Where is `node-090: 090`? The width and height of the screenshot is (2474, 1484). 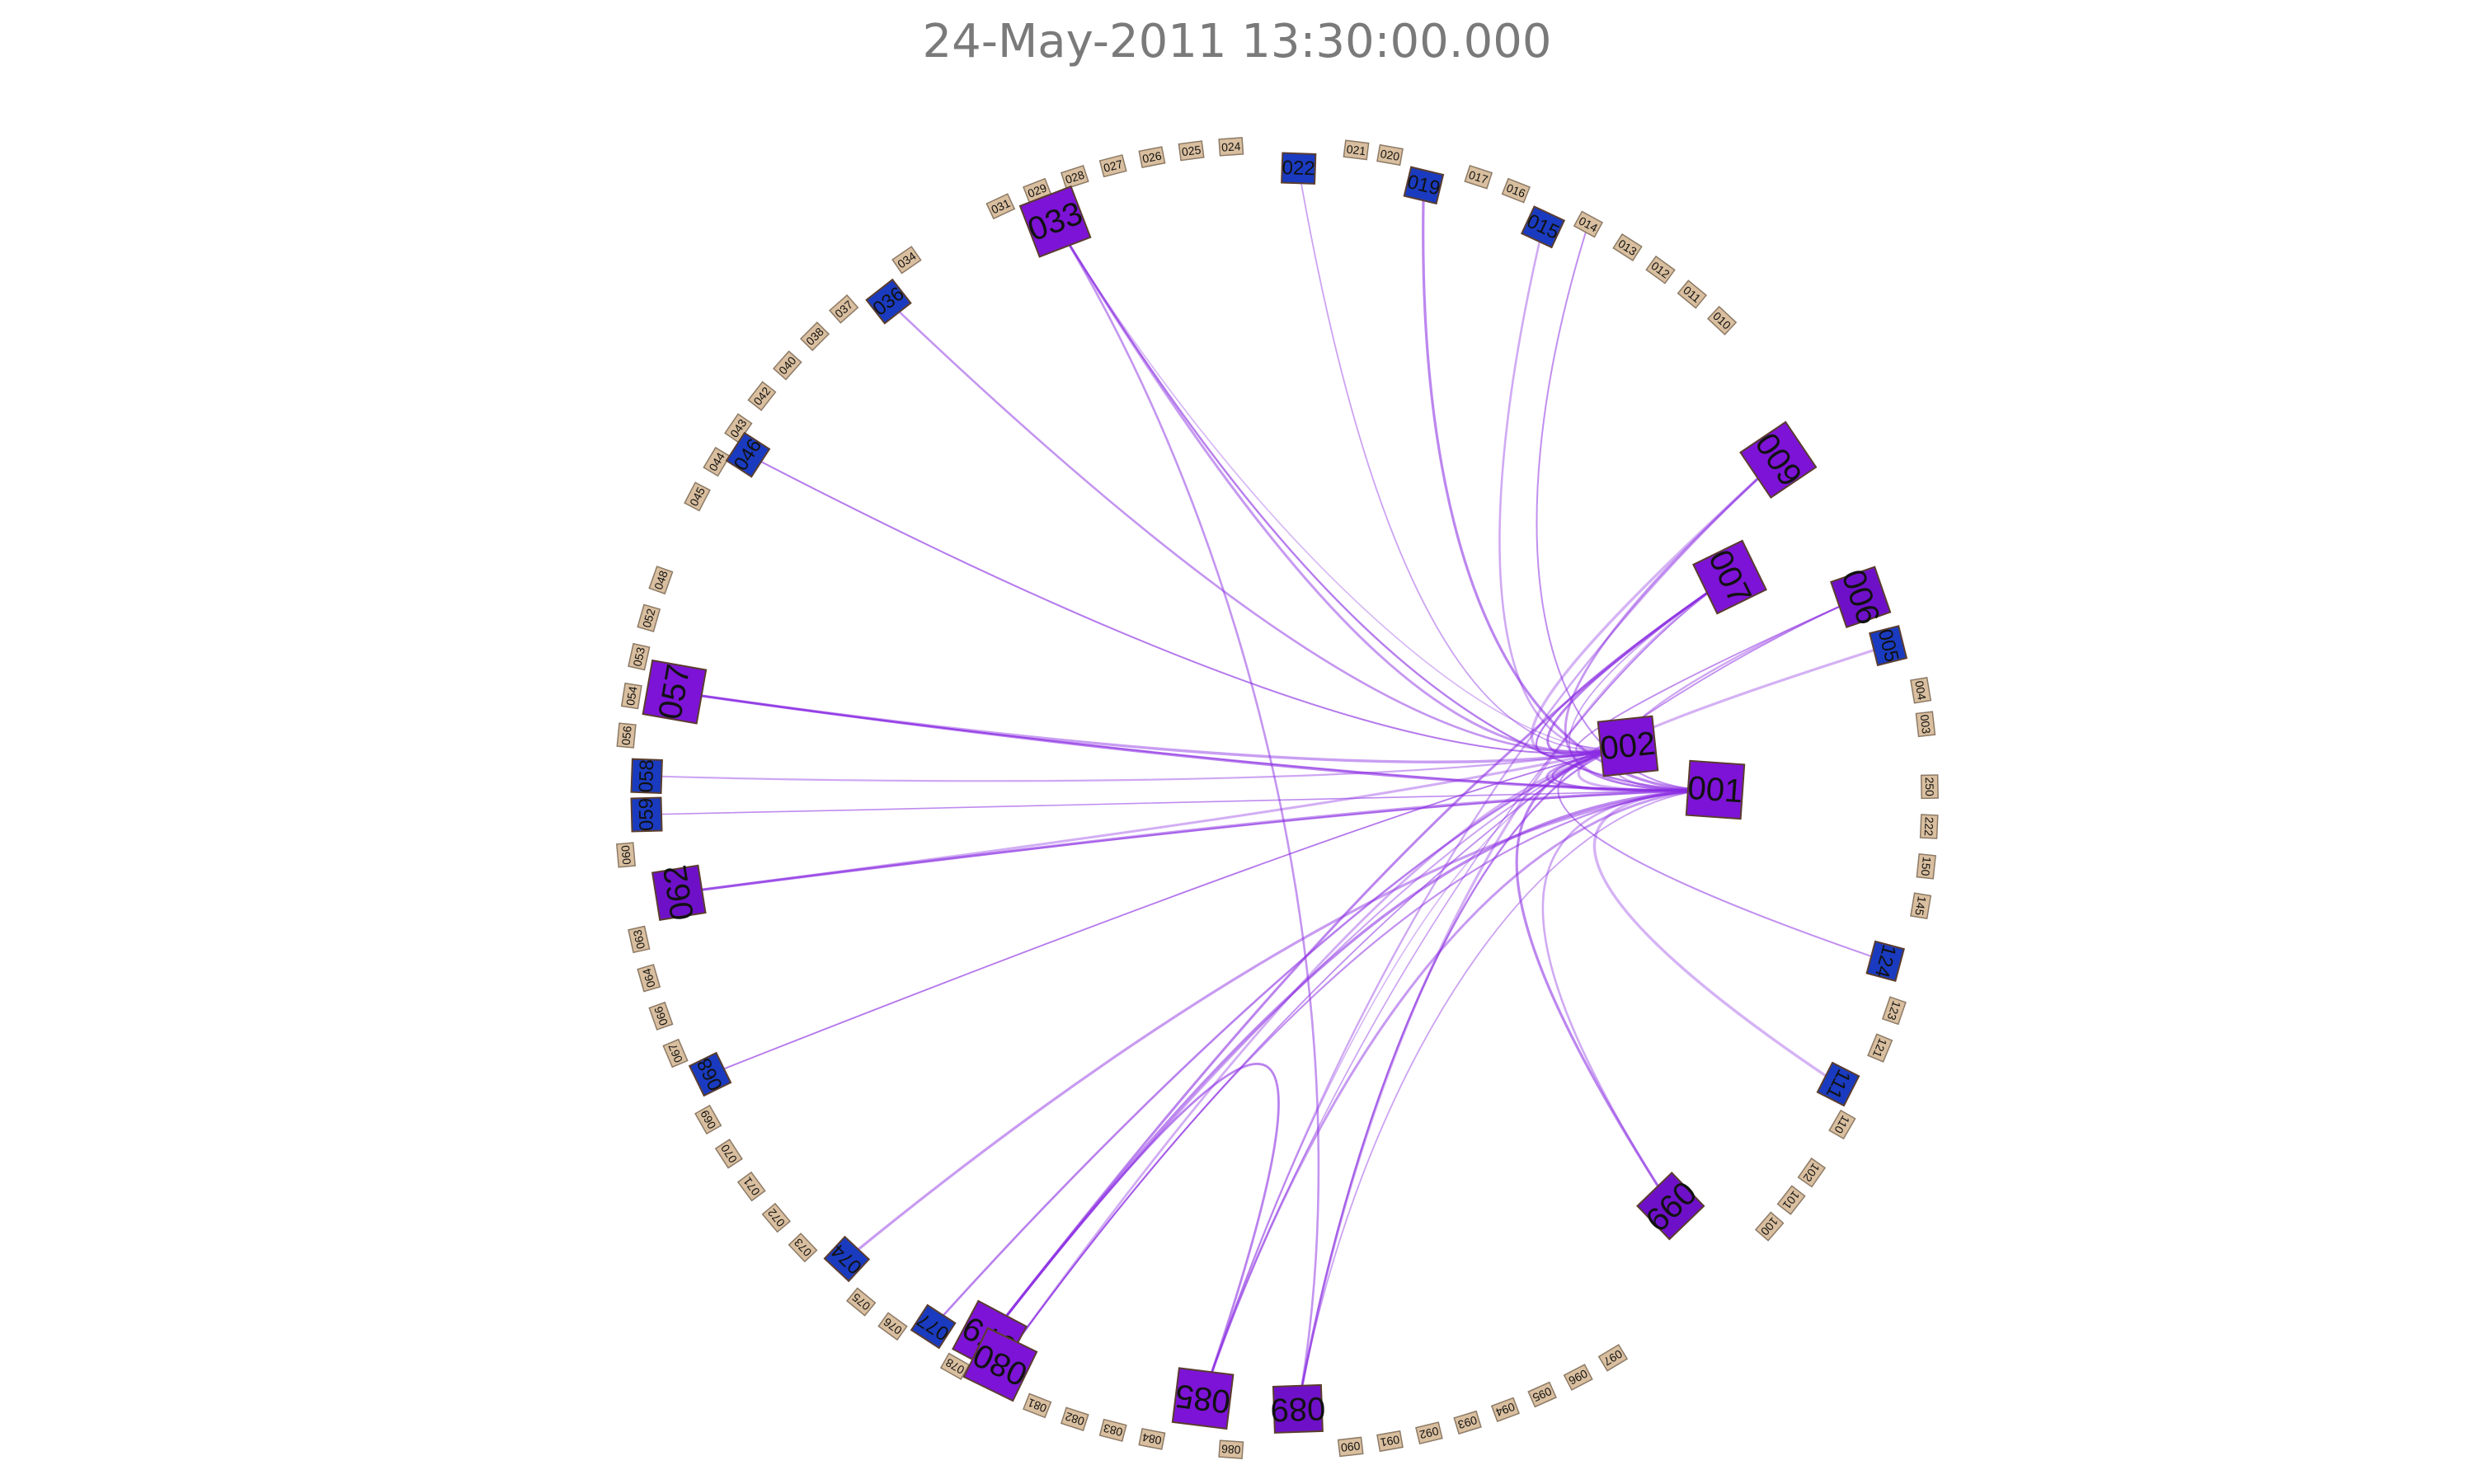 node-090: 090 is located at coordinates (1350, 1447).